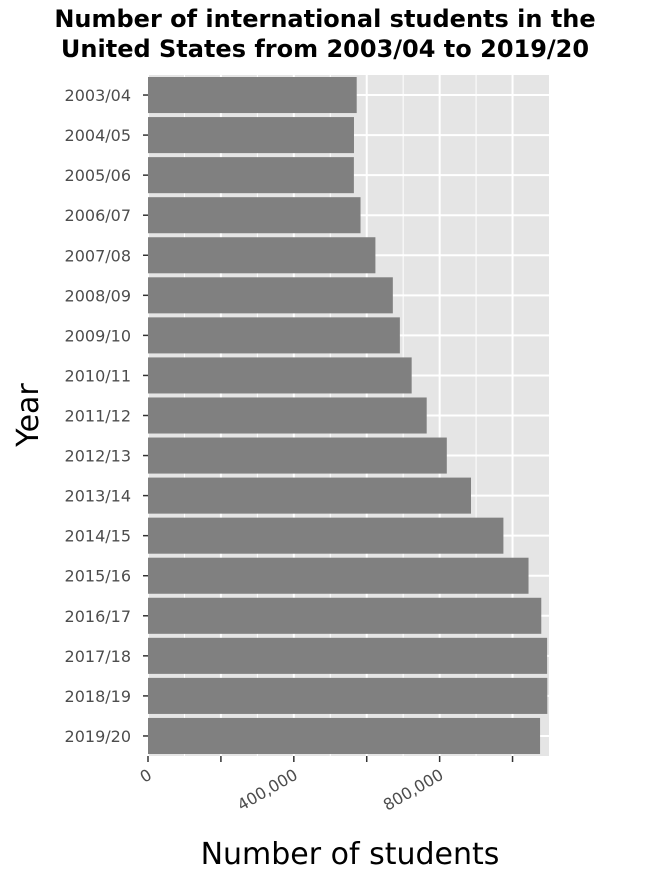  What do you see at coordinates (98, 335) in the screenshot?
I see `y-tick-label: 2009/10` at bounding box center [98, 335].